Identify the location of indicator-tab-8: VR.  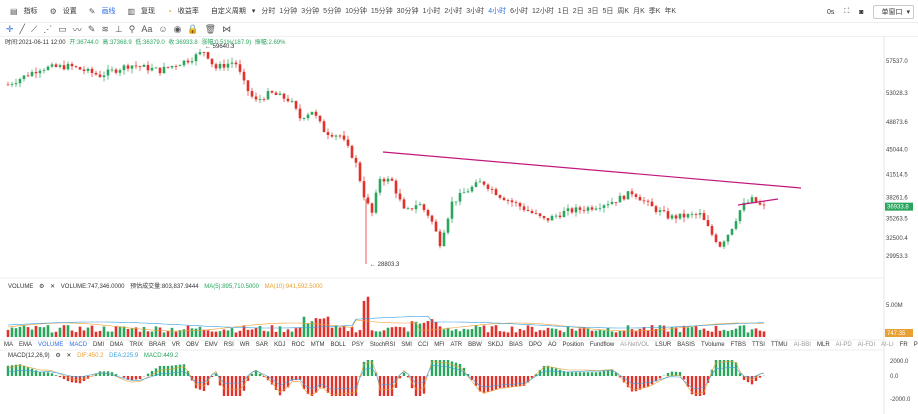
(176, 345).